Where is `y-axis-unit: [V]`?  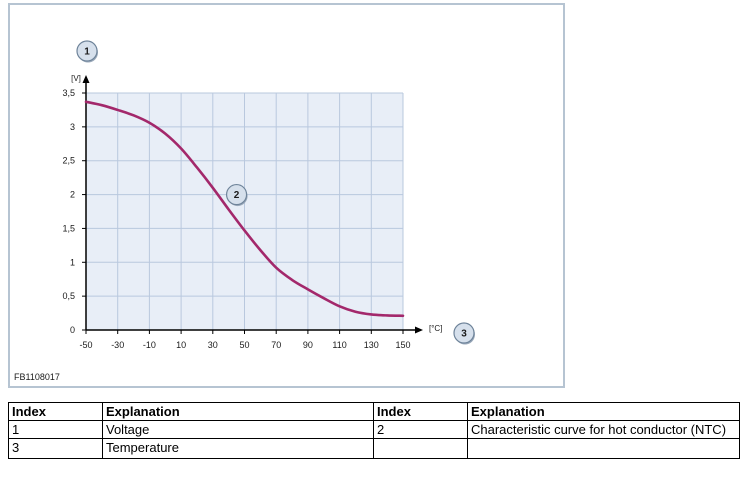
y-axis-unit: [V] is located at coordinates (76, 78).